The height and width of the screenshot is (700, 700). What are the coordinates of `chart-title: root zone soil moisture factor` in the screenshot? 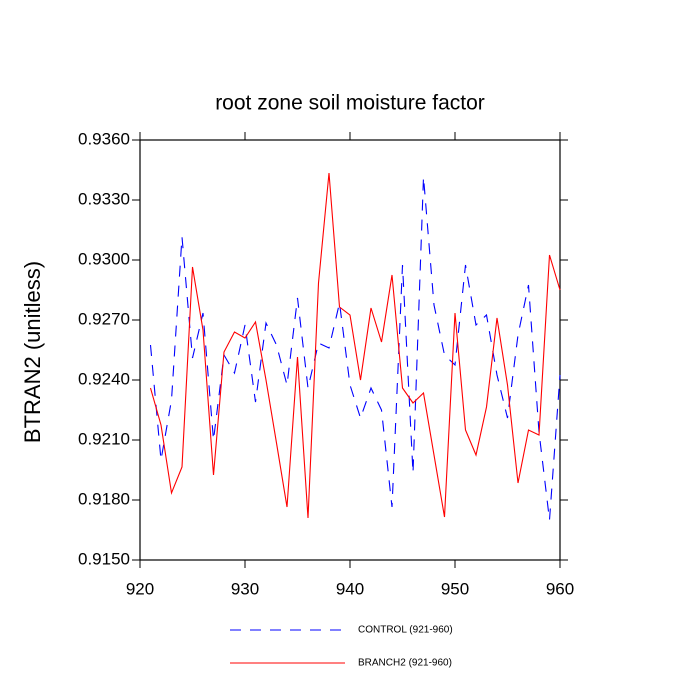 It's located at (350, 103).